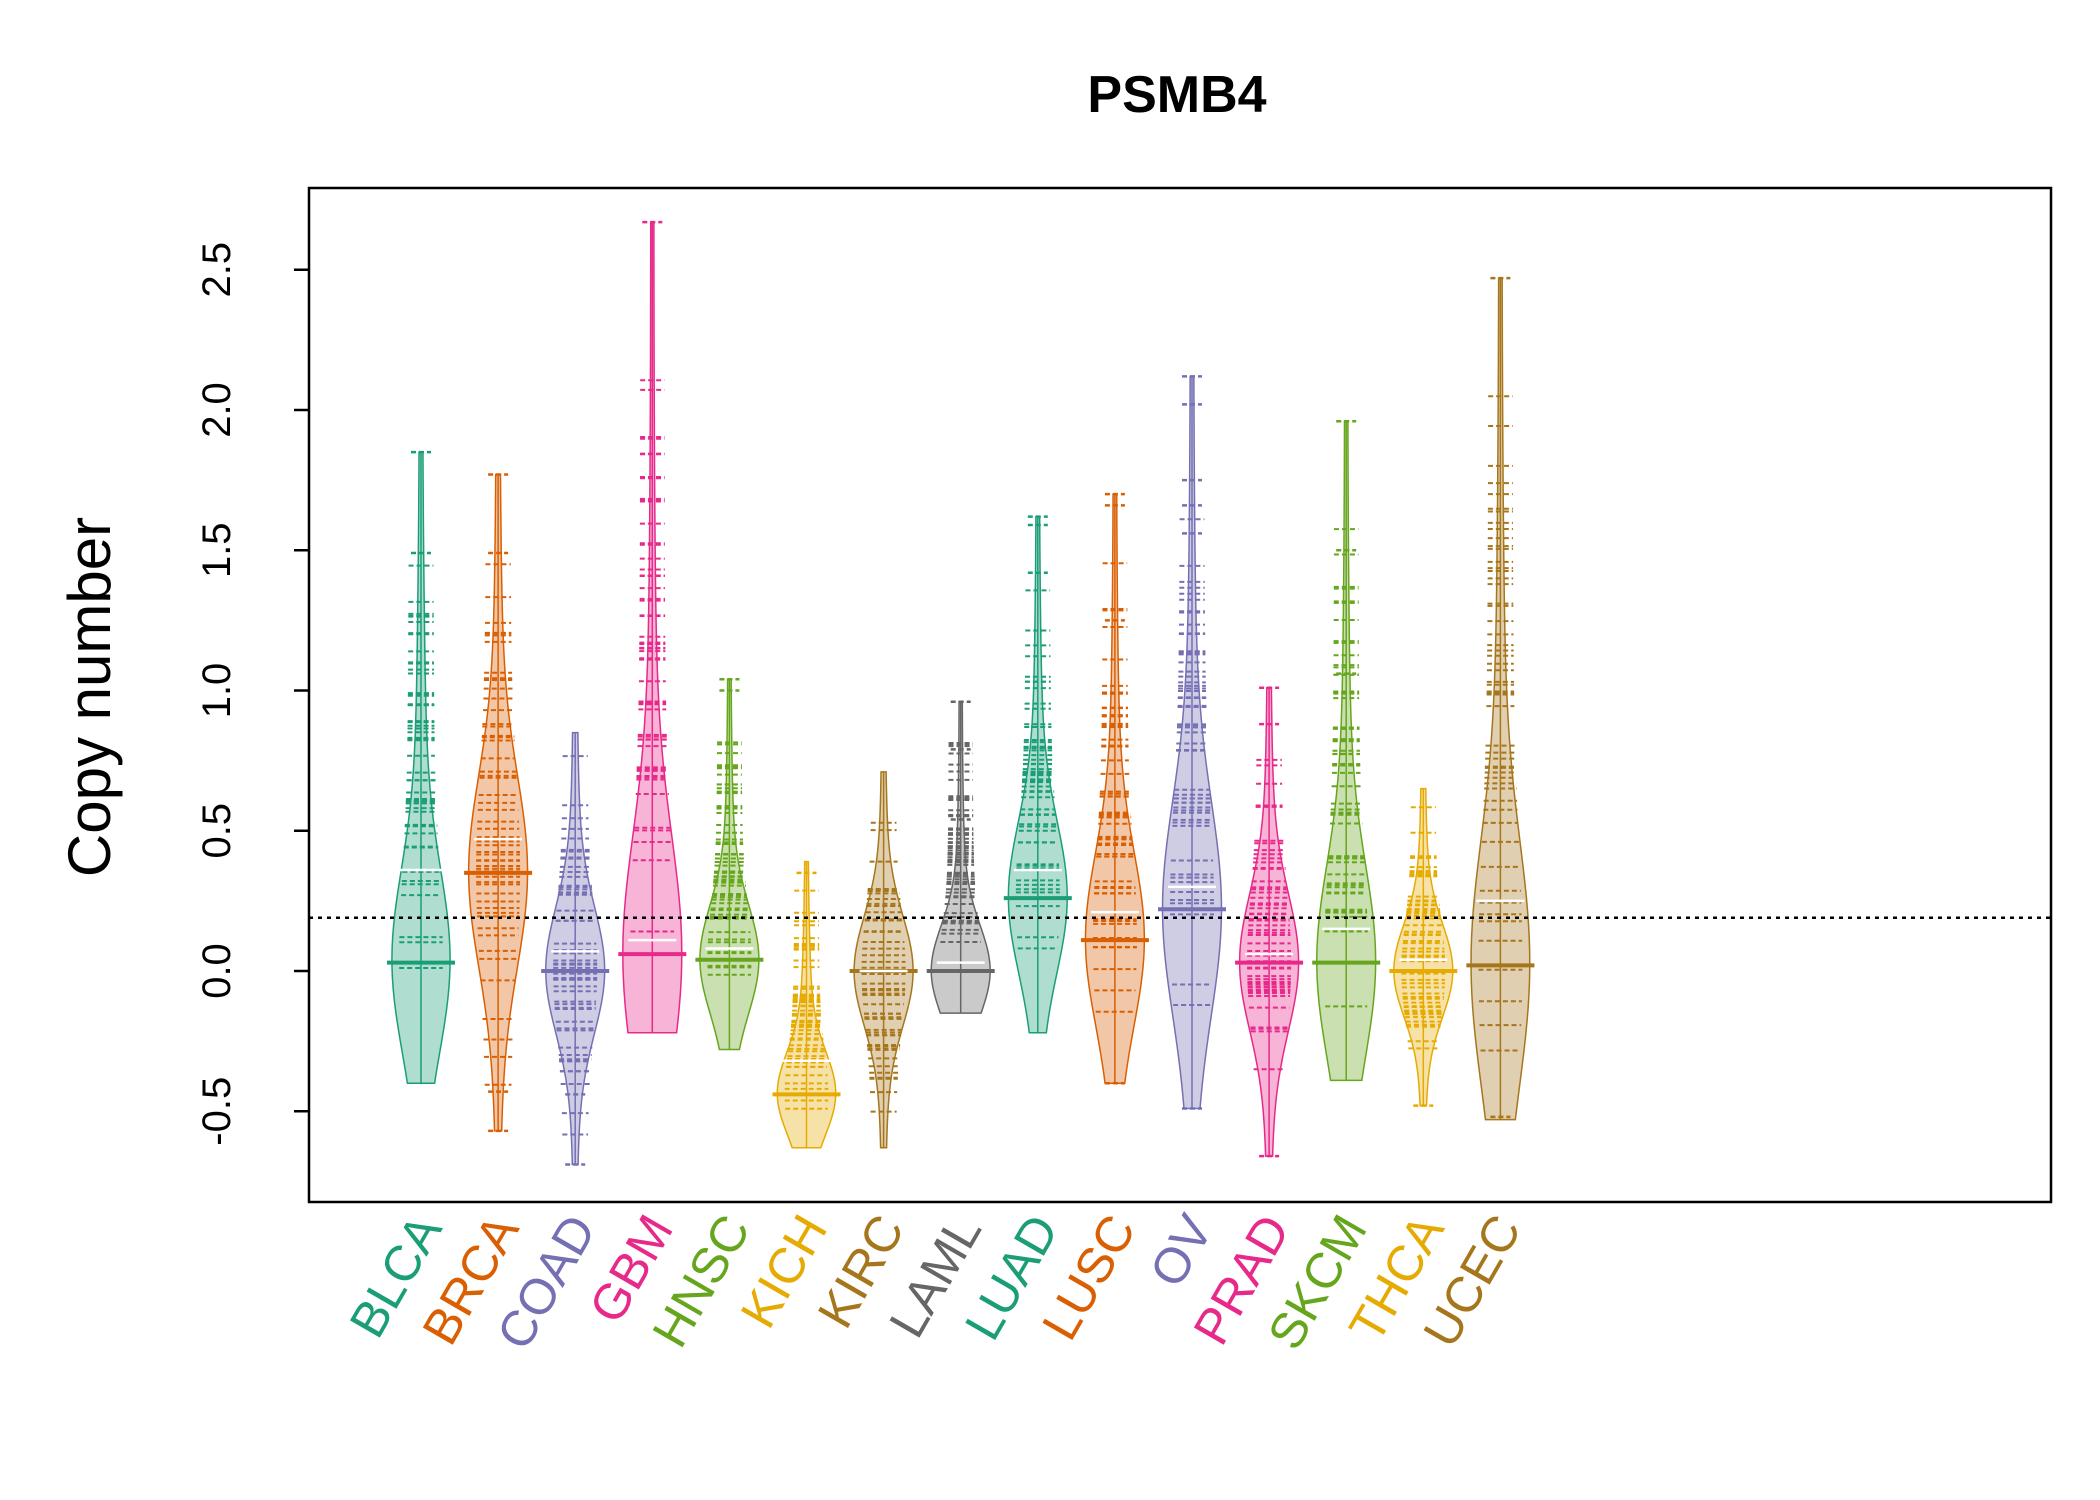  I want to click on y-tick-label: -0.5, so click(217, 1111).